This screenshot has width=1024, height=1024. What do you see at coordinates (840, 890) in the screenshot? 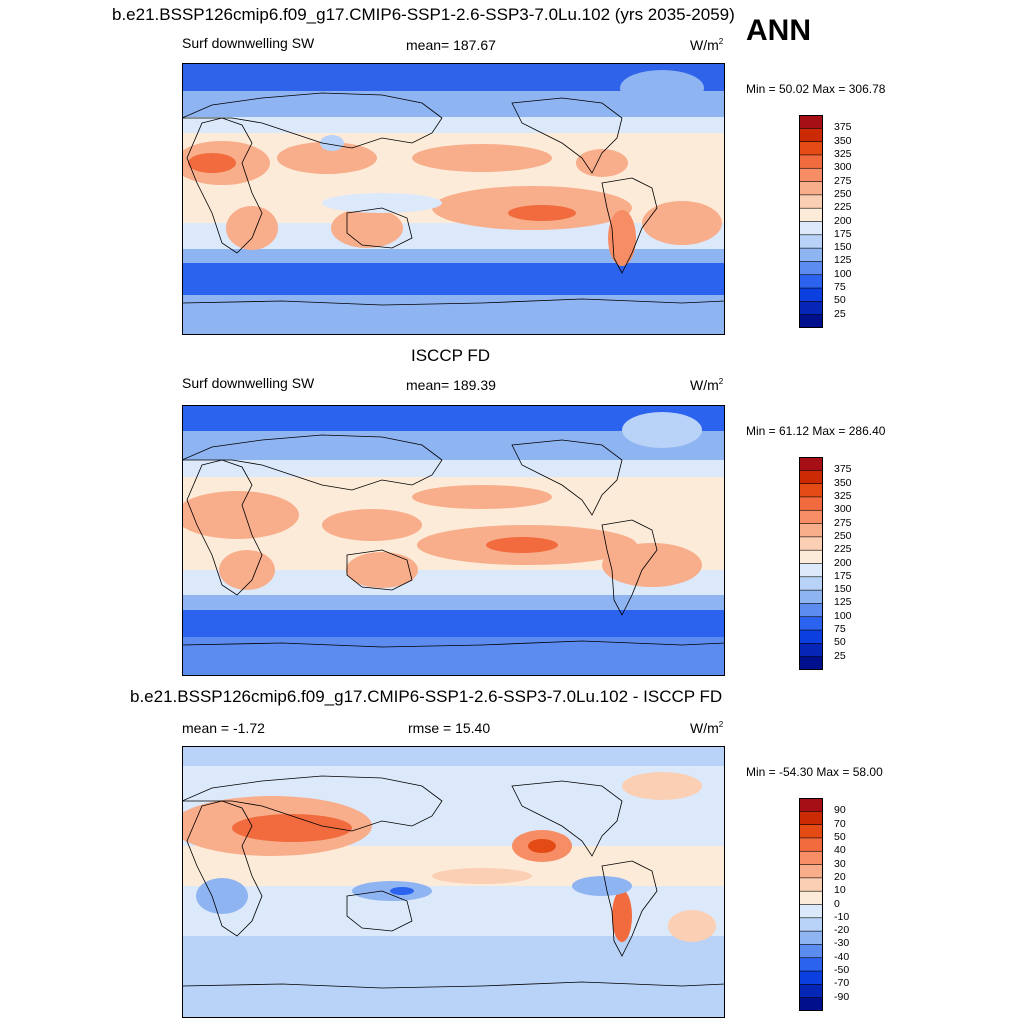
I see `colorbar-label: 10` at bounding box center [840, 890].